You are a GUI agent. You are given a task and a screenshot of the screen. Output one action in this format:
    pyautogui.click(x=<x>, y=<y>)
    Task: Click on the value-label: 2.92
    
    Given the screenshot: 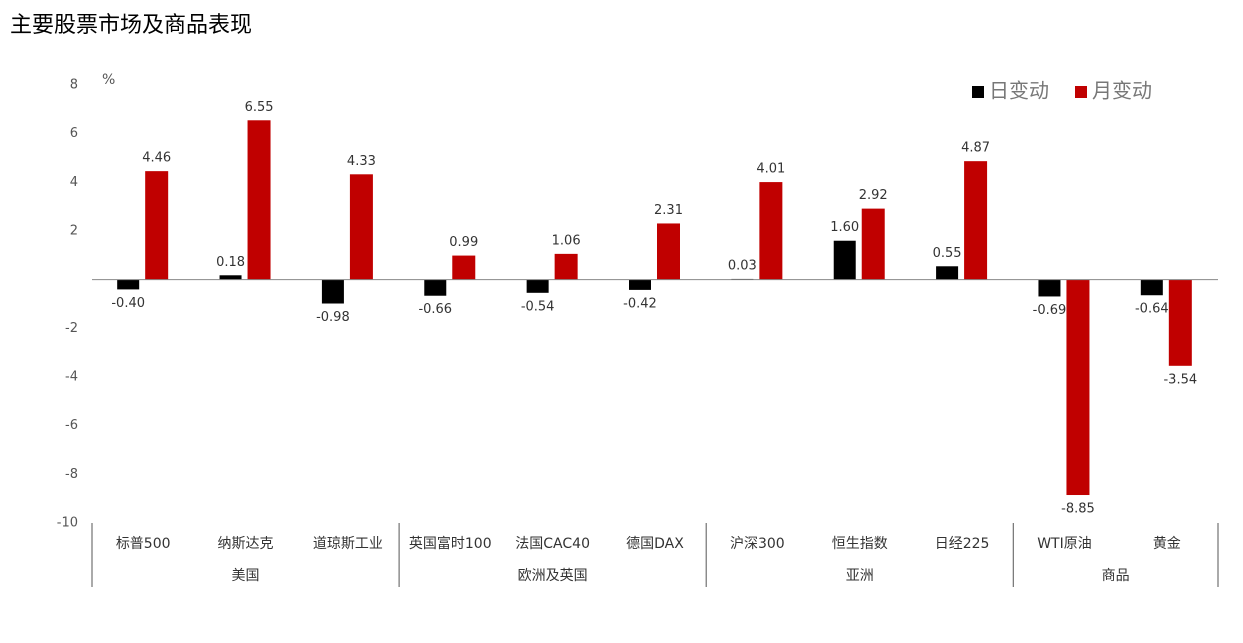 What is the action you would take?
    pyautogui.click(x=873, y=195)
    